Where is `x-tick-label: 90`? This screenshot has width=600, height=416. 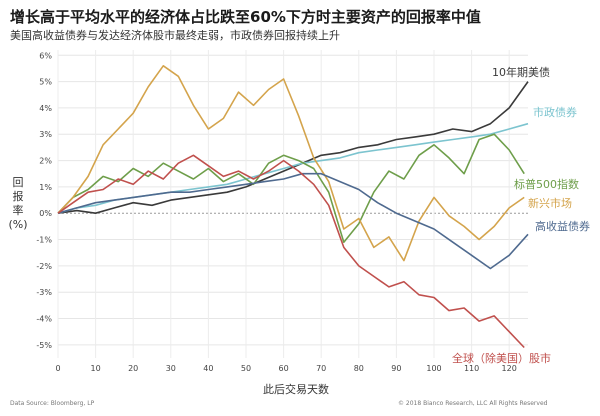 x-tick-label: 90 is located at coordinates (396, 368).